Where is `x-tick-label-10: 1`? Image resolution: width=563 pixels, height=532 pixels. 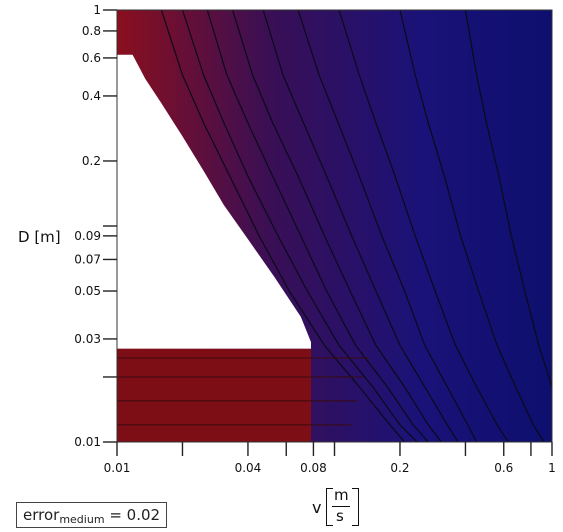
x-tick-label-10: 1 is located at coordinates (552, 468).